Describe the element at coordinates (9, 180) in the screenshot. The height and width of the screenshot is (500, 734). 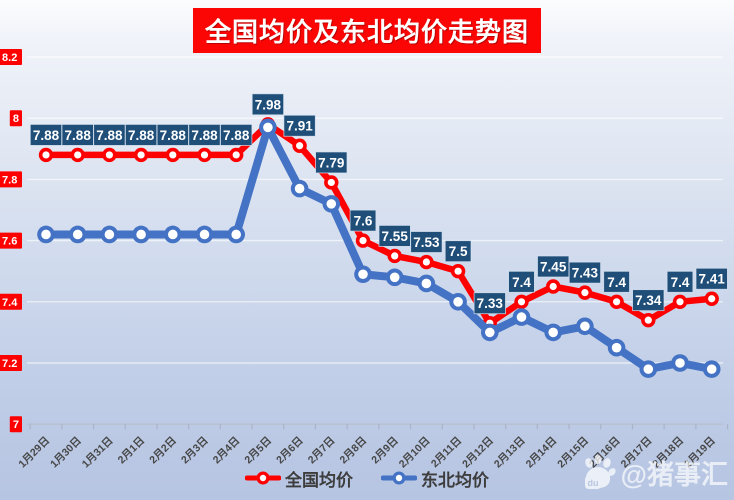
I see `y-tick-label: 7.8` at that location.